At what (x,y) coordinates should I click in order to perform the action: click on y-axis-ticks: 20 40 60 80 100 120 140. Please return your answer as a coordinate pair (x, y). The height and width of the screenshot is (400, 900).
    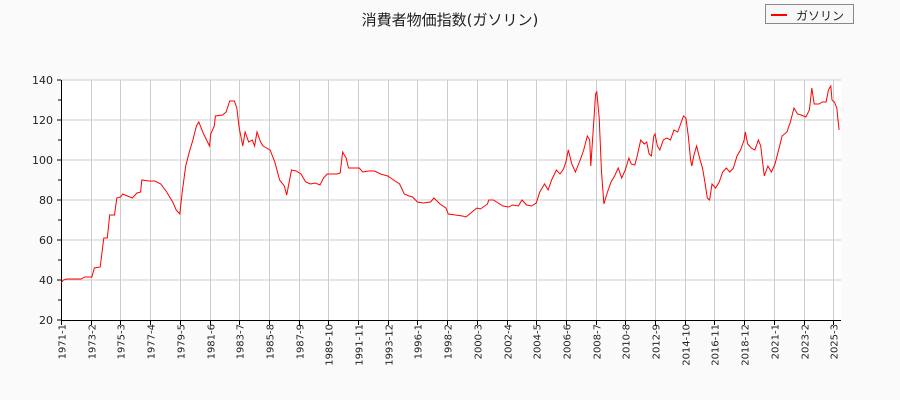
    Looking at the image, I should click on (46, 200).